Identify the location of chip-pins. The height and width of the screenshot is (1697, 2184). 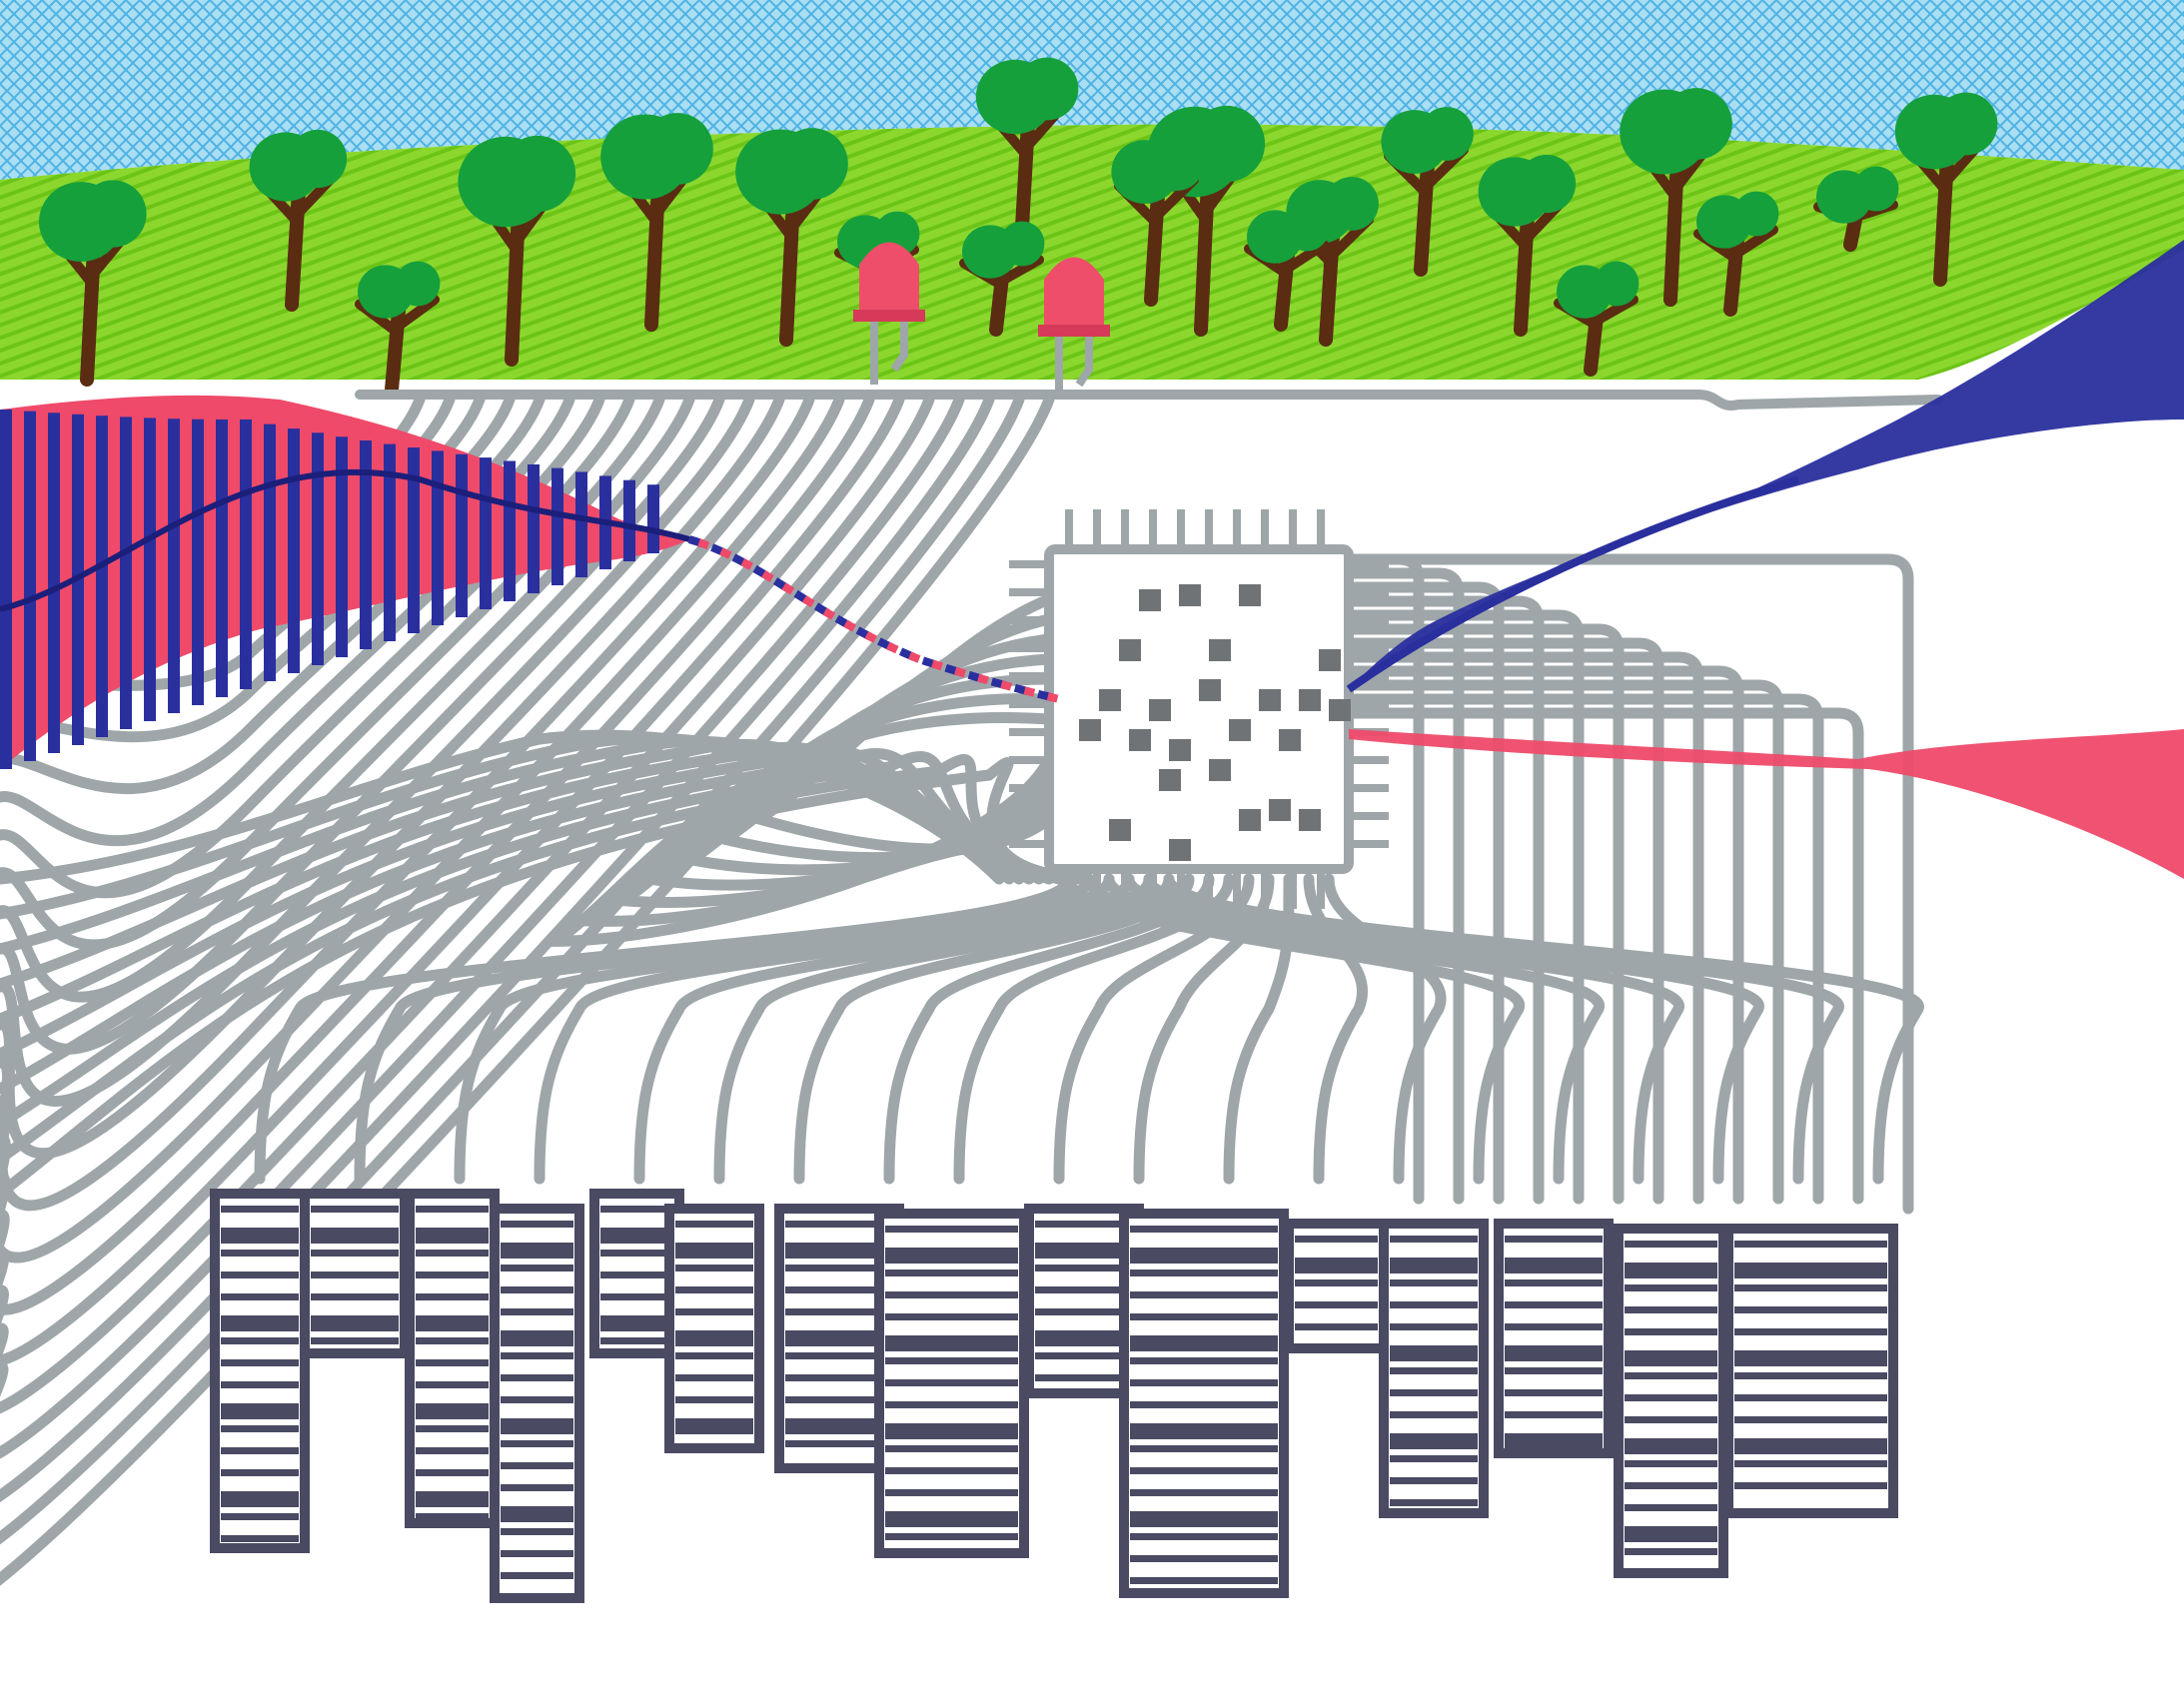
(1199, 709).